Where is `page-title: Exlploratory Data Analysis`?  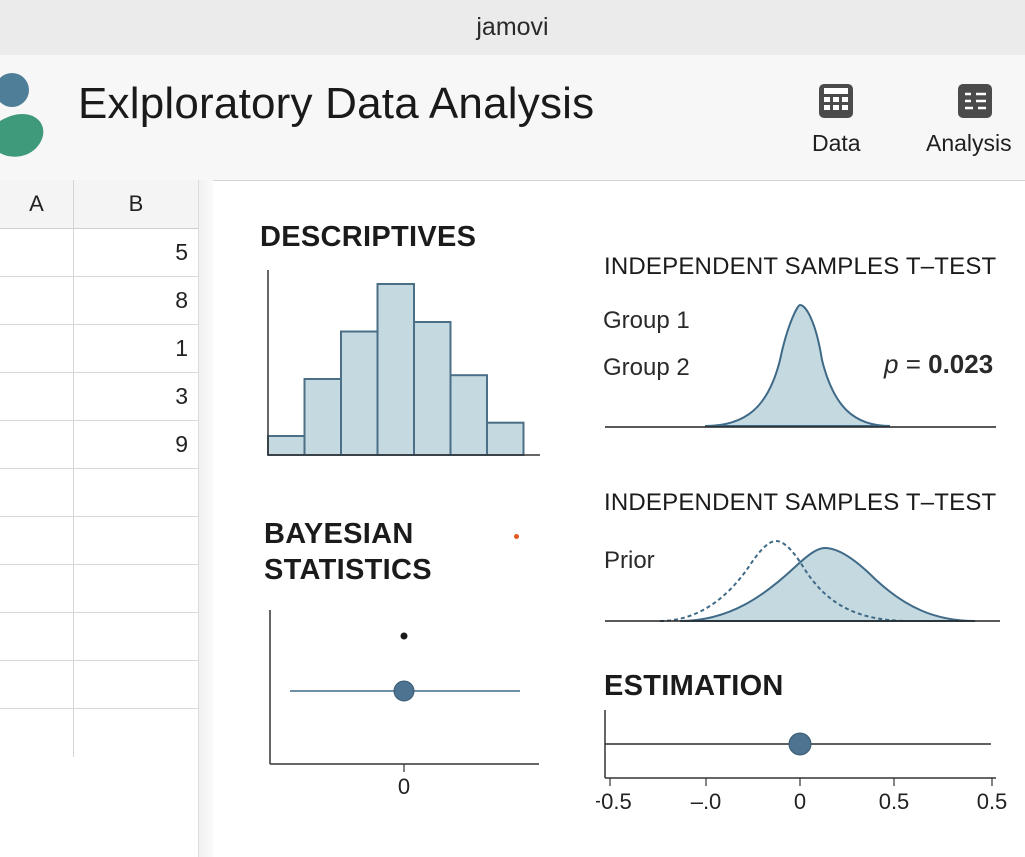 page-title: Exlploratory Data Analysis is located at coordinates (336, 103).